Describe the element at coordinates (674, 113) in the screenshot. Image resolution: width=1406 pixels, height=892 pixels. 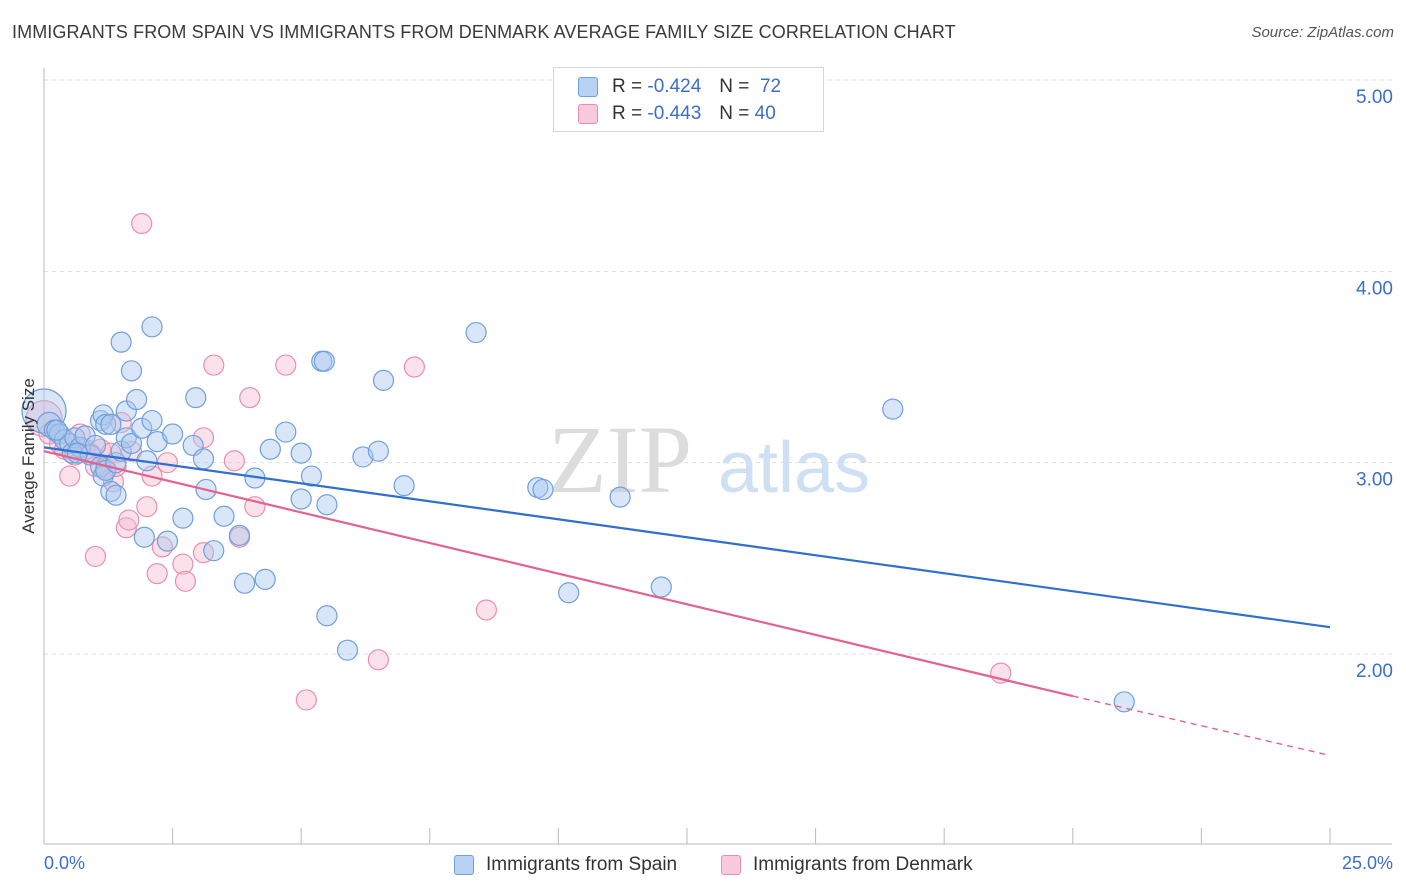
I see `legend-denmark-r-value: -0.443` at that location.